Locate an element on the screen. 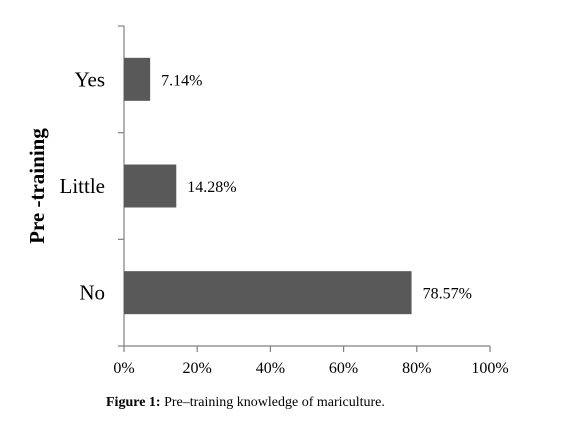 This screenshot has width=562, height=437. x-tick-label: 60% is located at coordinates (343, 368).